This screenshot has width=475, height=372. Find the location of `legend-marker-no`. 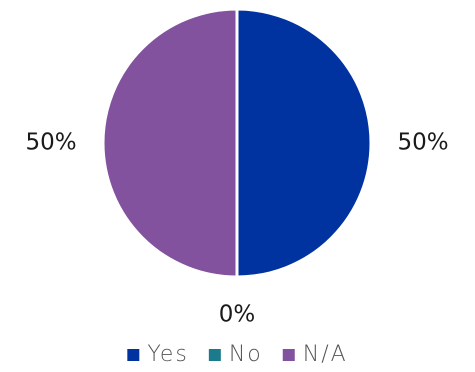

legend-marker-no is located at coordinates (214, 355).